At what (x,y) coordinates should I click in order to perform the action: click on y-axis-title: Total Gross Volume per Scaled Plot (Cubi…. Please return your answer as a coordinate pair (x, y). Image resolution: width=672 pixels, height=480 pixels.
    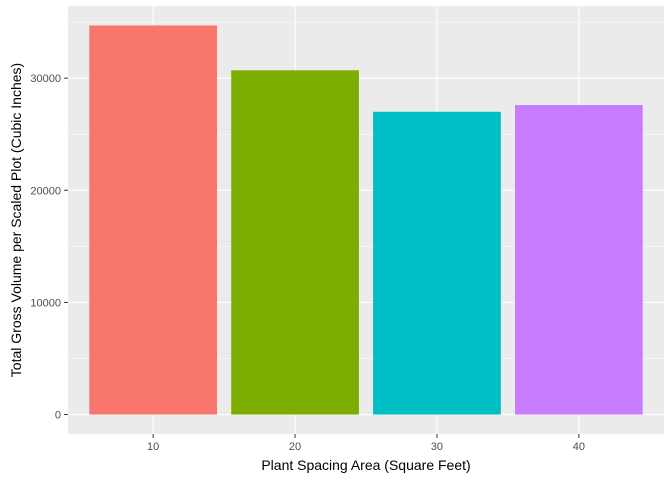
    Looking at the image, I should click on (16, 220).